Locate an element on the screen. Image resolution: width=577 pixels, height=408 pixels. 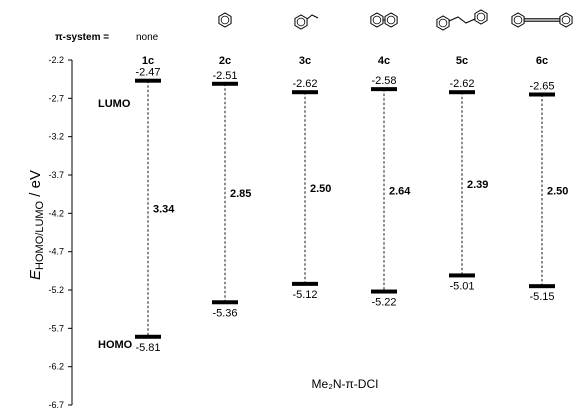
benzene-icon is located at coordinates (225, 20).